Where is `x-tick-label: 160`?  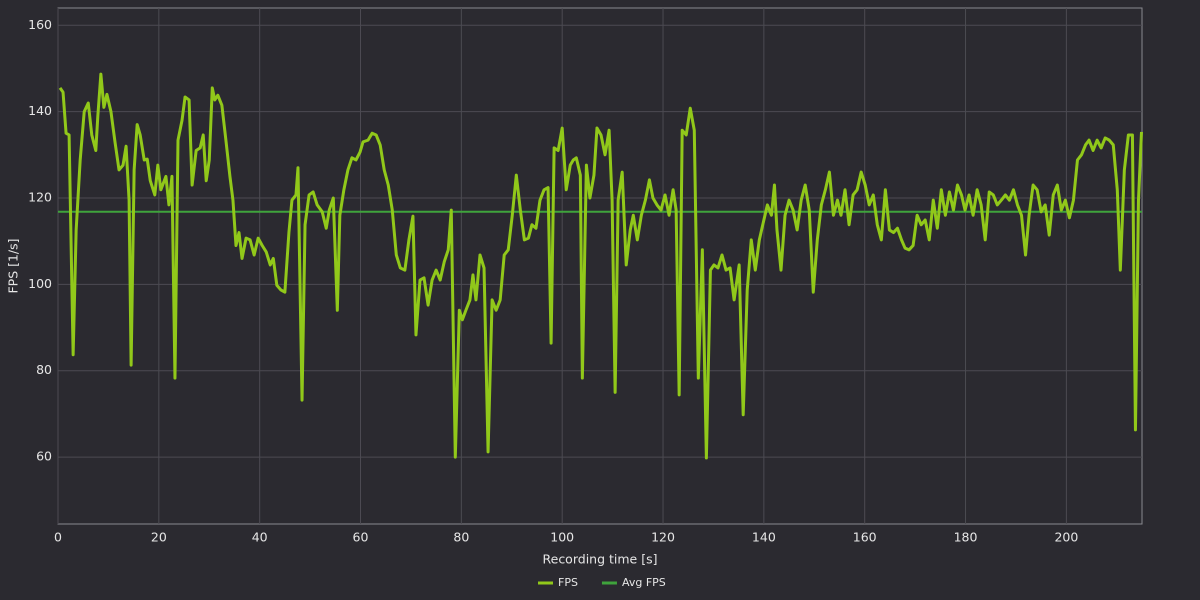 x-tick-label: 160 is located at coordinates (865, 537).